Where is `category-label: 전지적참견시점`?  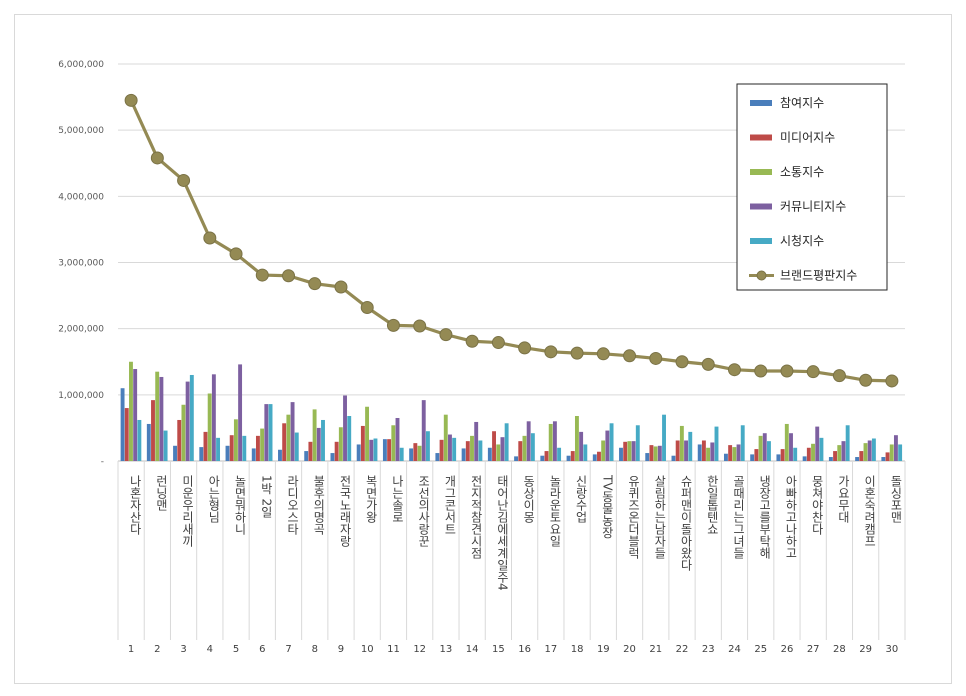
category-label: 전지적참견시점 is located at coordinates (476, 517).